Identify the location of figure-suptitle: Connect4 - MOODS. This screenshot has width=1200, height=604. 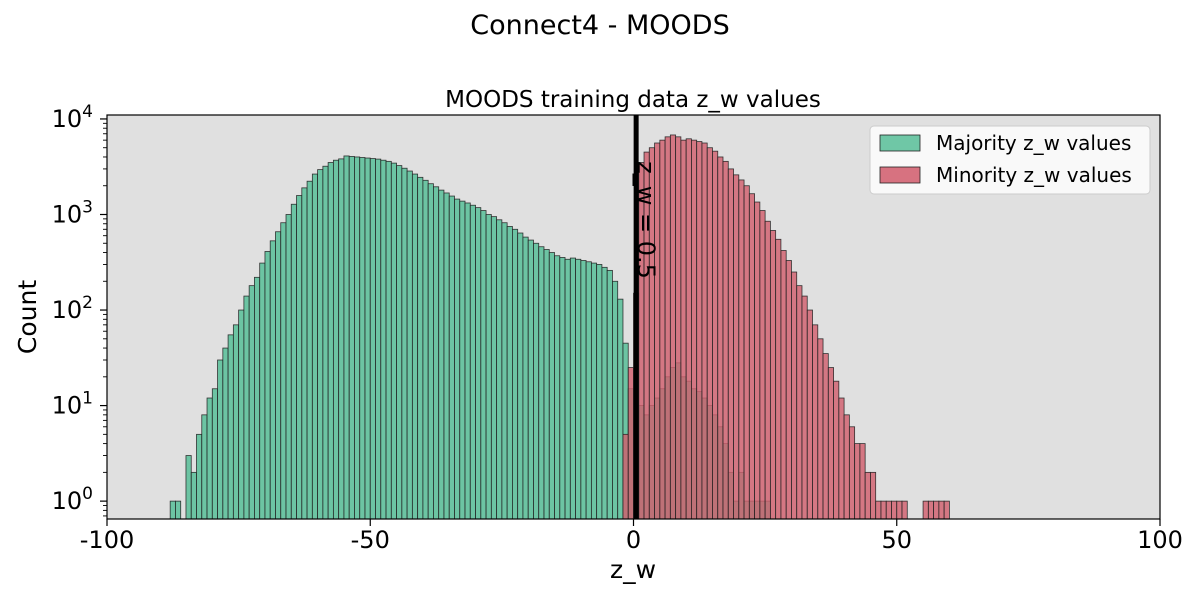
(599, 25).